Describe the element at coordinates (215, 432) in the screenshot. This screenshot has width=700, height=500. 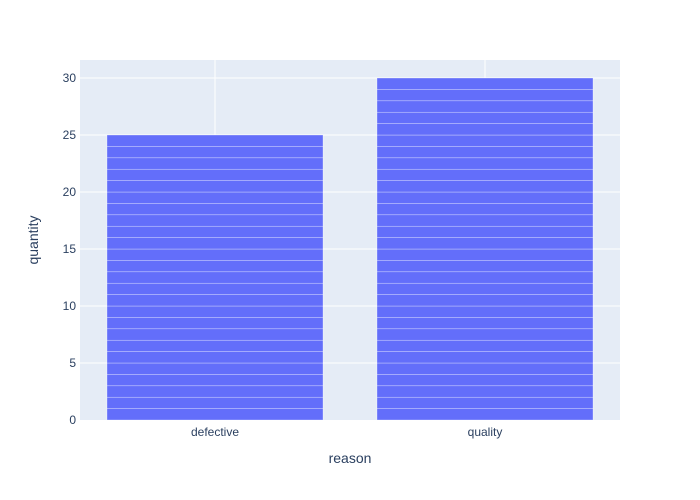
I see `x-tick-label: defective` at that location.